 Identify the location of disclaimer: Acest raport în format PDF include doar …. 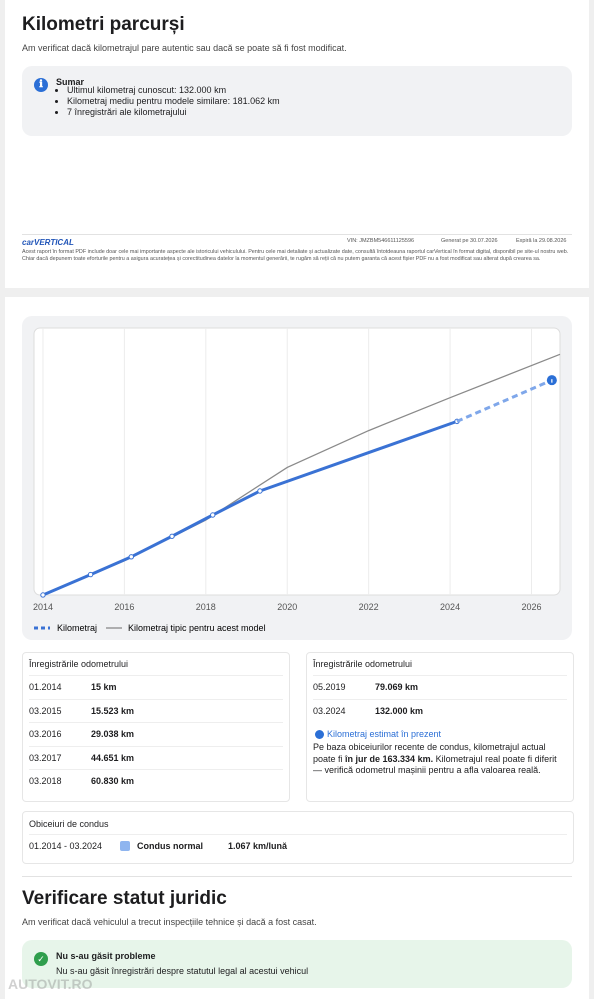
(295, 255).